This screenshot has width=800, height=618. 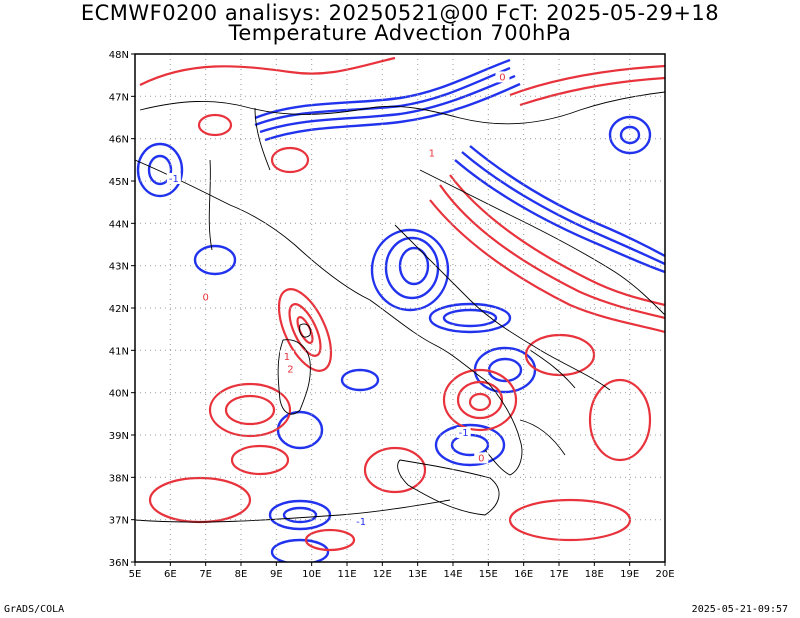 What do you see at coordinates (119, 478) in the screenshot?
I see `lat-tick-label: 38N` at bounding box center [119, 478].